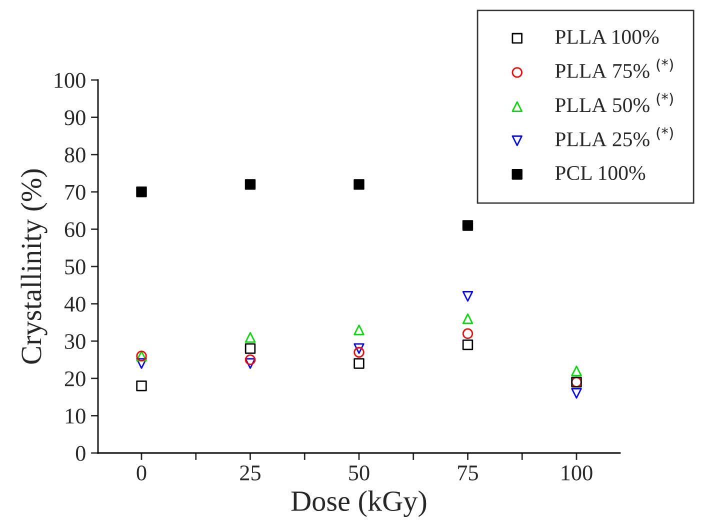  Describe the element at coordinates (600, 173) in the screenshot. I see `legend-label: PCL 100%` at that location.